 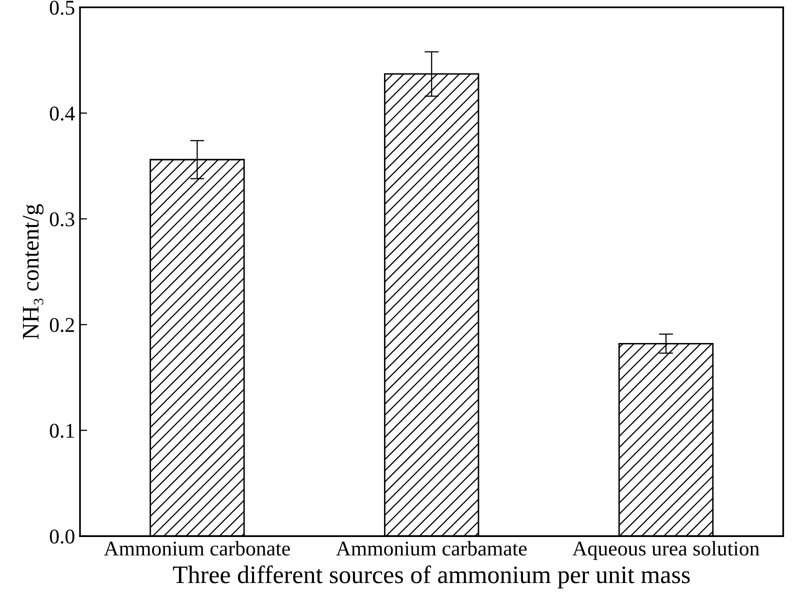 I want to click on y-tick-label: 0.0, so click(x=62, y=536).